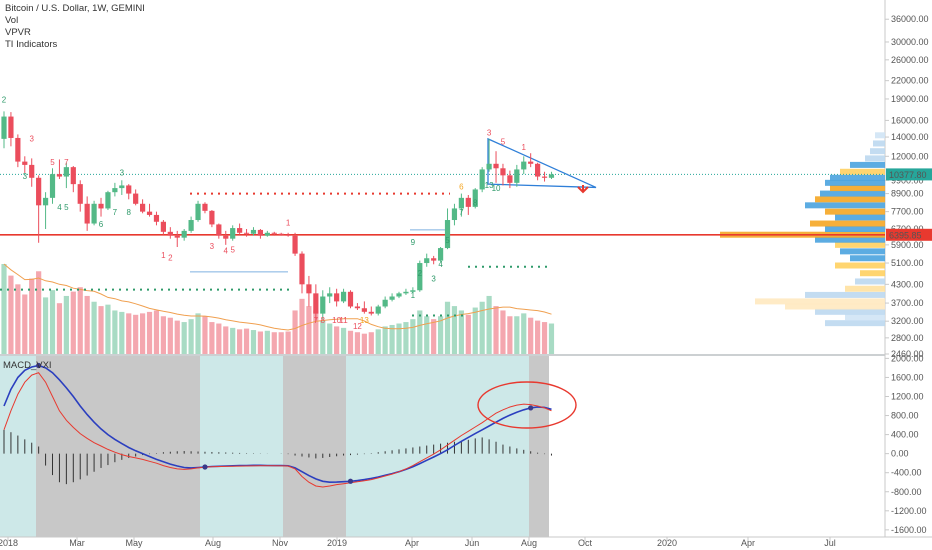 This screenshot has height=550, width=932. Describe the element at coordinates (18, 32) in the screenshot. I see `legend-vpvr: VPVR` at that location.